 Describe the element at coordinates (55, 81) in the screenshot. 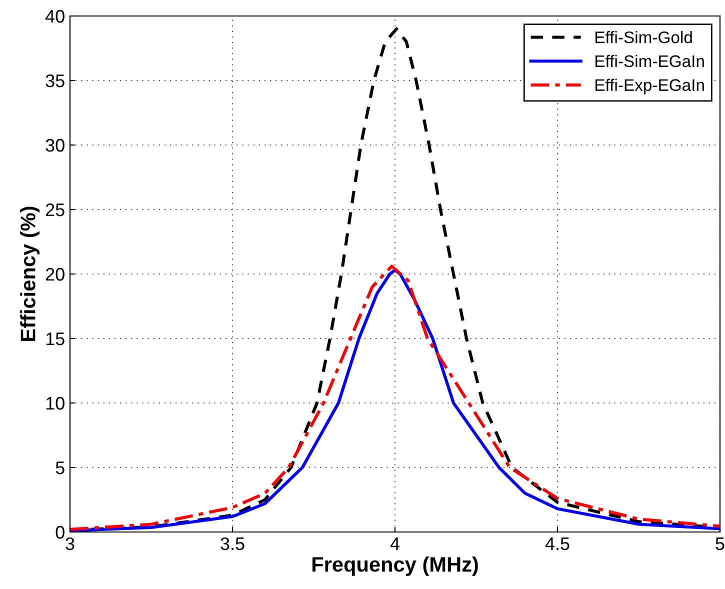

I see `y-tick-label: 35` at that location.